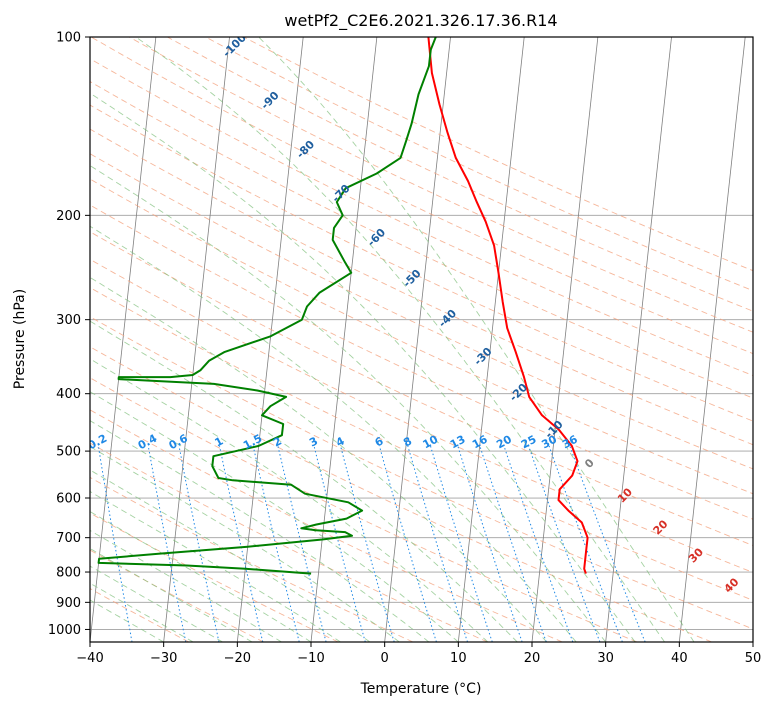  What do you see at coordinates (68, 538) in the screenshot?
I see `y-tick-label: 700` at bounding box center [68, 538].